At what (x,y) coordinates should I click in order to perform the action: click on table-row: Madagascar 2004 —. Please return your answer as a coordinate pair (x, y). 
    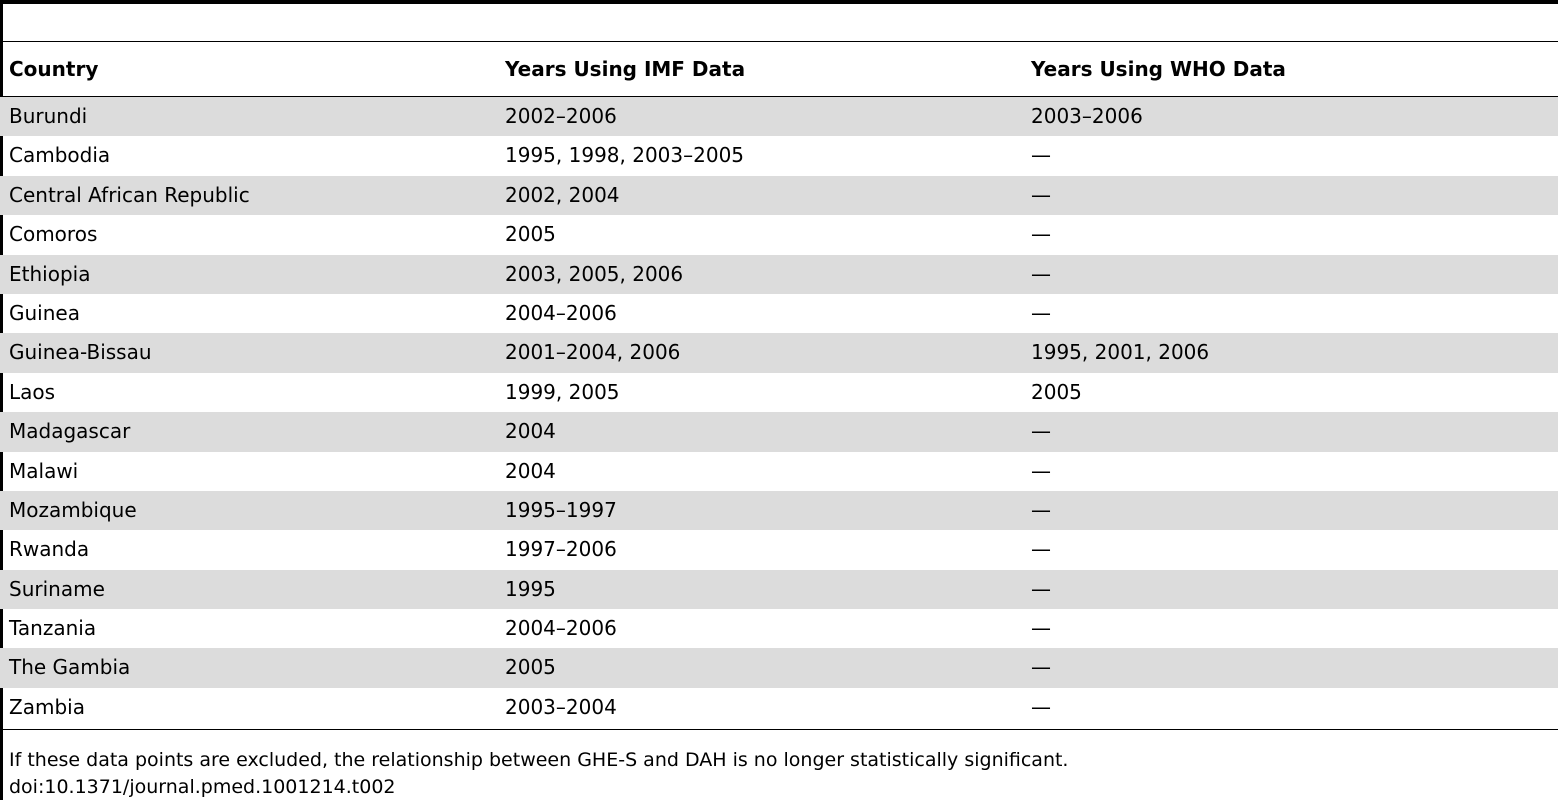
    Looking at the image, I should click on (779, 432).